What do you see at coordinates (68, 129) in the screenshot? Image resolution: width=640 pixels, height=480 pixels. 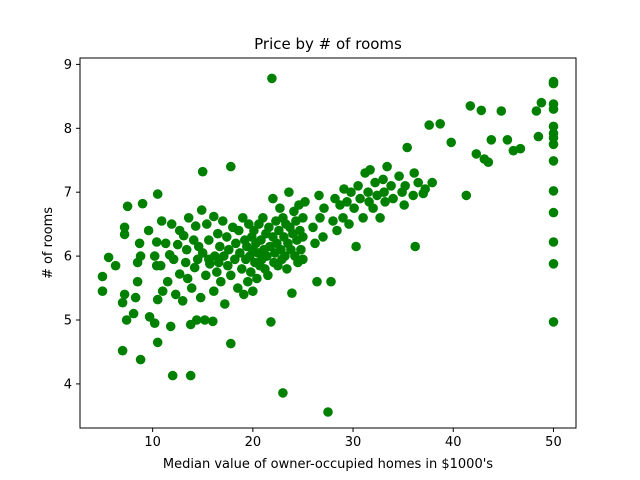 I see `y-tick-label: 8` at bounding box center [68, 129].